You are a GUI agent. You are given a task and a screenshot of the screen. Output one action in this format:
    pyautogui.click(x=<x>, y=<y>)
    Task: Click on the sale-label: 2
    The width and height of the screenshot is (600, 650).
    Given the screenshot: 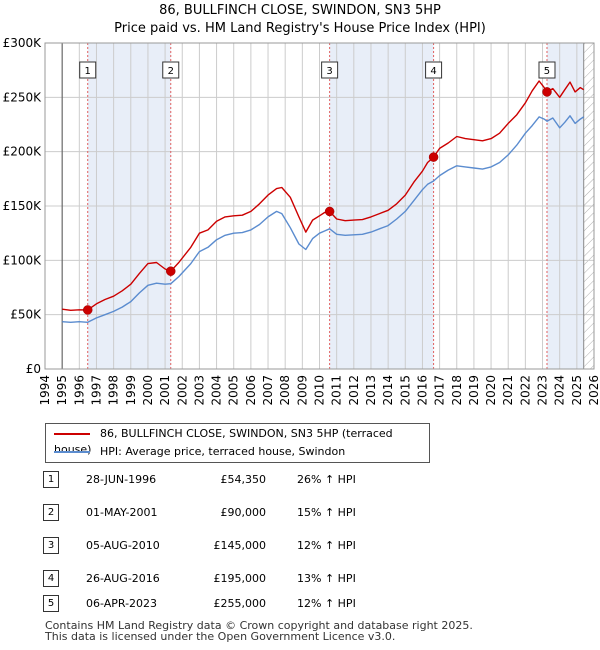 What is the action you would take?
    pyautogui.click(x=171, y=71)
    